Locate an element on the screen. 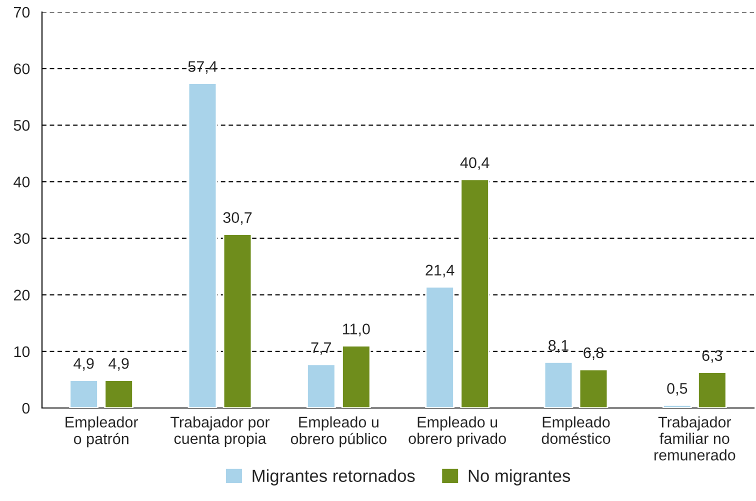 The width and height of the screenshot is (756, 501). data-label: 40,4 is located at coordinates (475, 163).